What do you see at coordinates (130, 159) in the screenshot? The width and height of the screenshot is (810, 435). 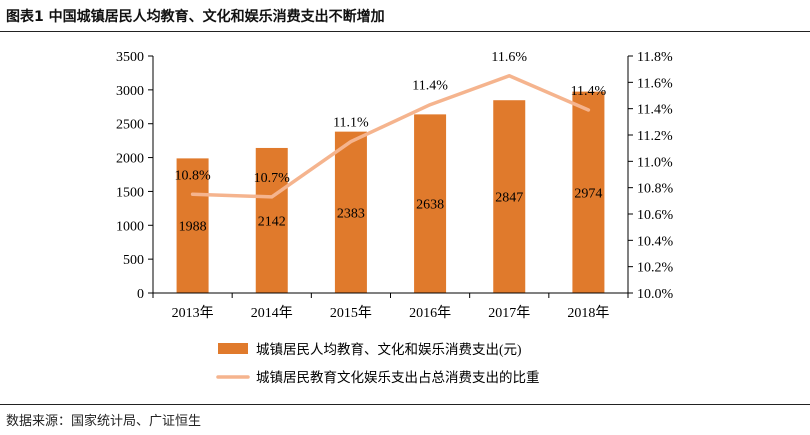 I see `left-tick-label: 2000` at bounding box center [130, 159].